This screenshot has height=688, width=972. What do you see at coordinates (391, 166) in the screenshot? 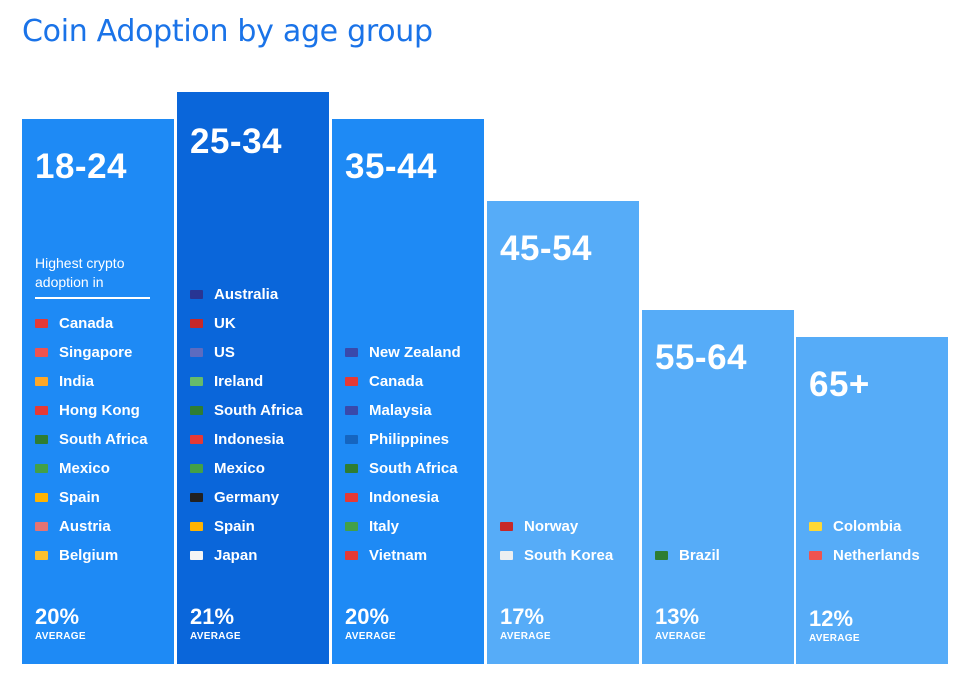
I see `age-group-label: 35-44` at bounding box center [391, 166].